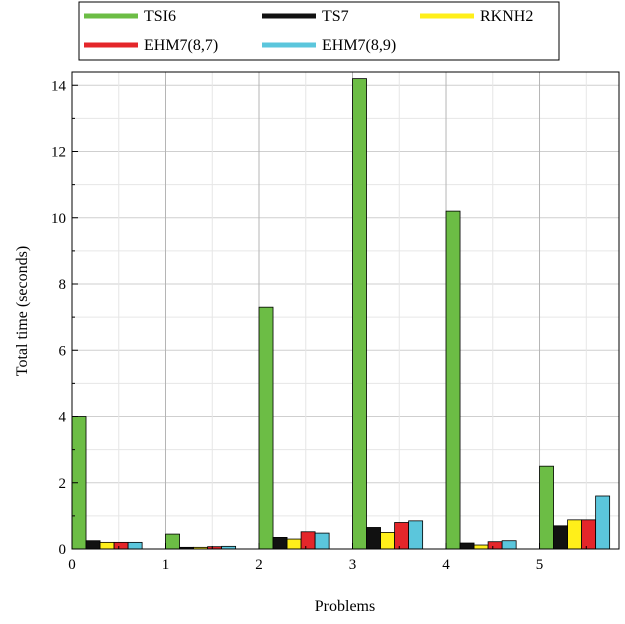 Image resolution: width=625 pixels, height=624 pixels. Describe the element at coordinates (121, 545) in the screenshot. I see `bar-ehm7-8-7--problem-0` at that location.